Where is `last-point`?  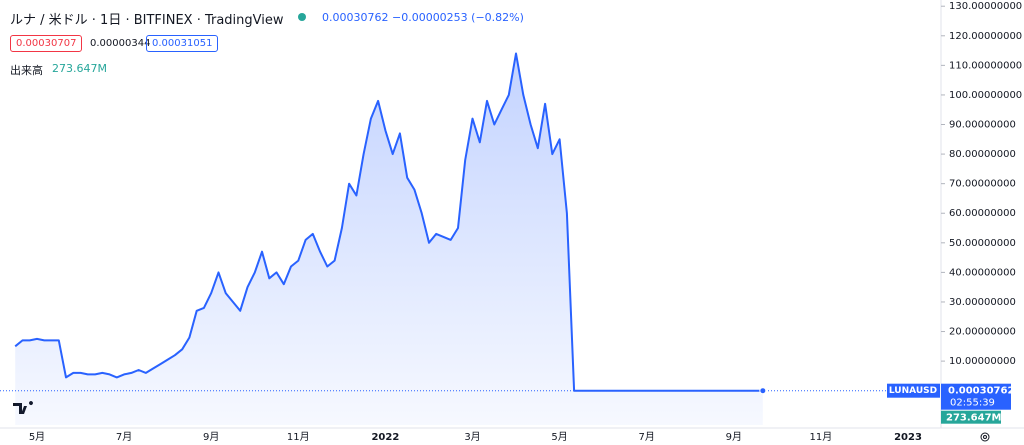 last-point is located at coordinates (763, 391).